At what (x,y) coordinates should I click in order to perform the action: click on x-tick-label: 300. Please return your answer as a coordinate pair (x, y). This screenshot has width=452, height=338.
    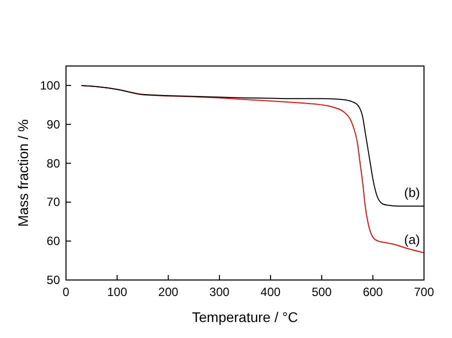
    Looking at the image, I should click on (219, 292).